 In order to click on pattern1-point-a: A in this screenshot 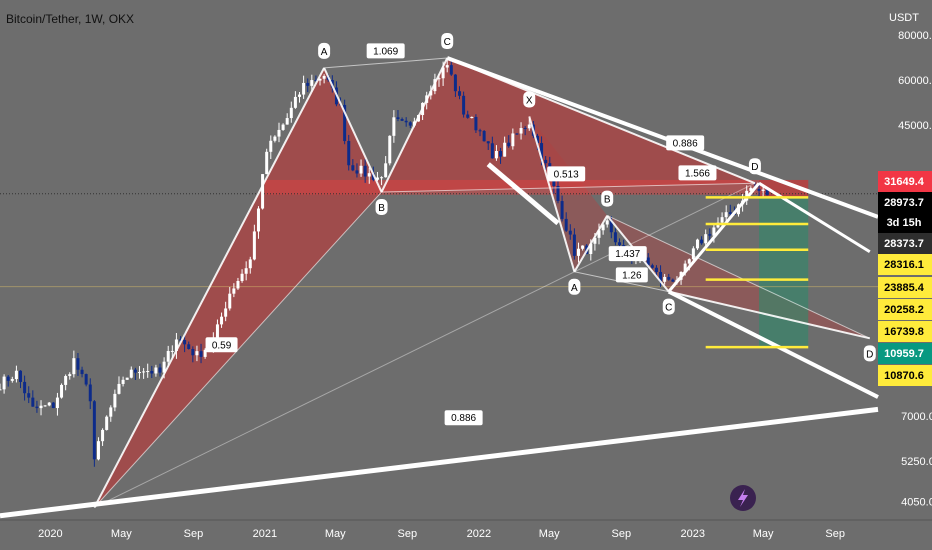, I will do `click(324, 52)`.